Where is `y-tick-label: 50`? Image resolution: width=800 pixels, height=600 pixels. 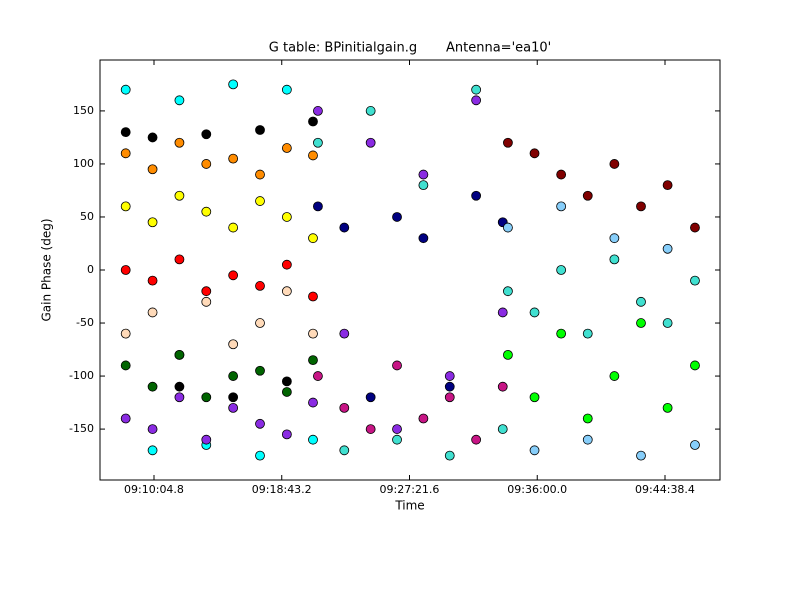
y-tick-label: 50 is located at coordinates (87, 216).